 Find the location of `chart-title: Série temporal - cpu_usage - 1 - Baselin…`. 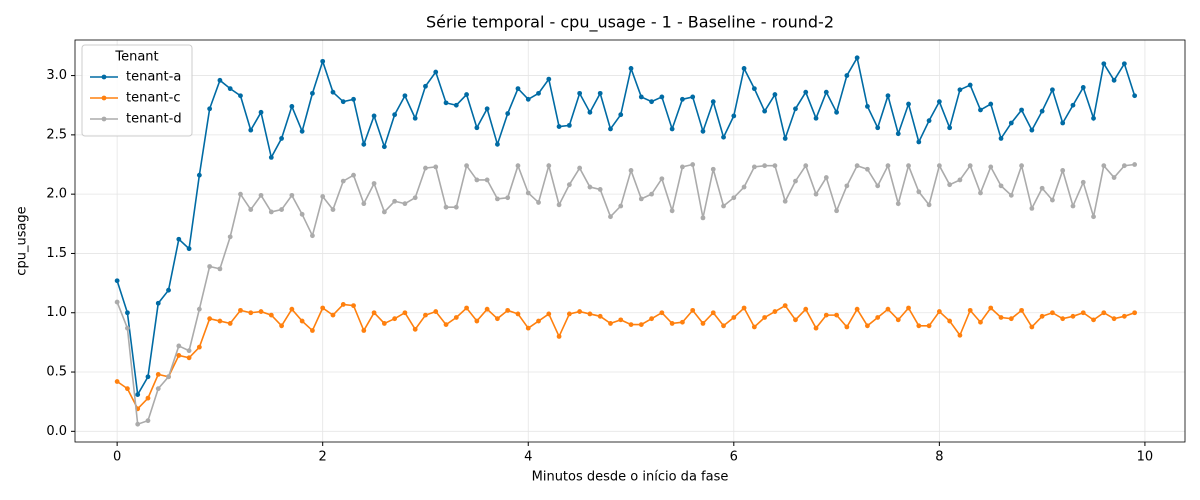

chart-title: Série temporal - cpu_usage - 1 - Baselin… is located at coordinates (630, 23).